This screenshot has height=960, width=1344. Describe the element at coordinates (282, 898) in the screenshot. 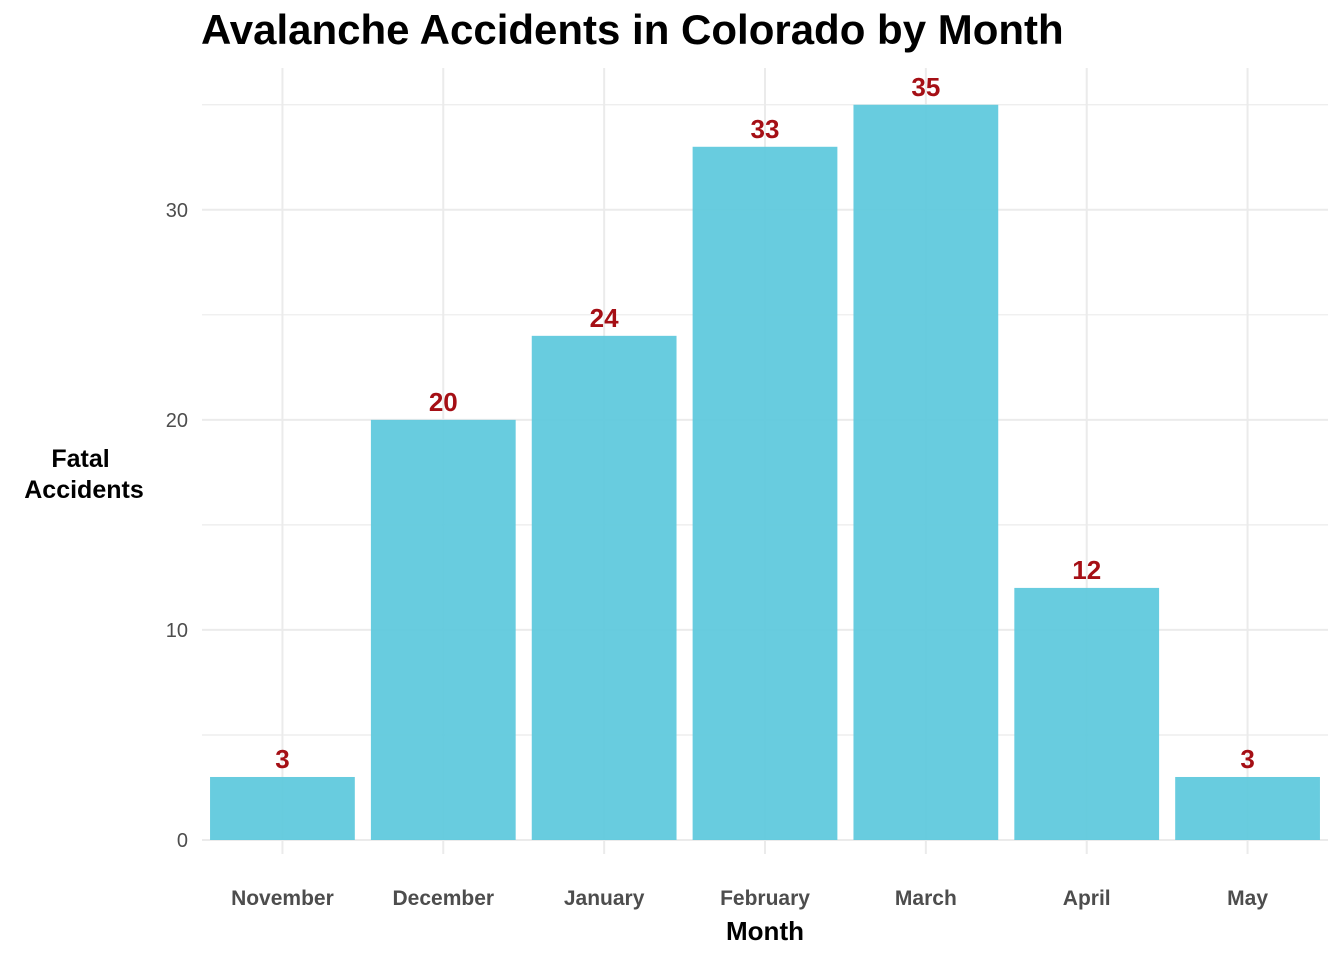

I see `x-tick-label: November` at that location.